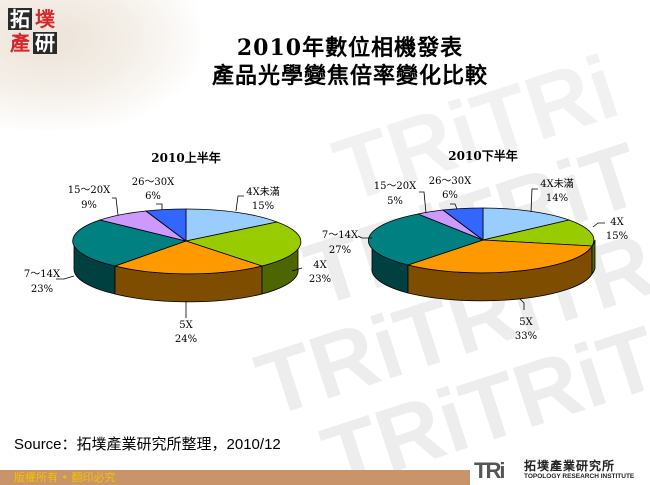  What do you see at coordinates (20, 43) in the screenshot?
I see `logo-char: 產` at bounding box center [20, 43].